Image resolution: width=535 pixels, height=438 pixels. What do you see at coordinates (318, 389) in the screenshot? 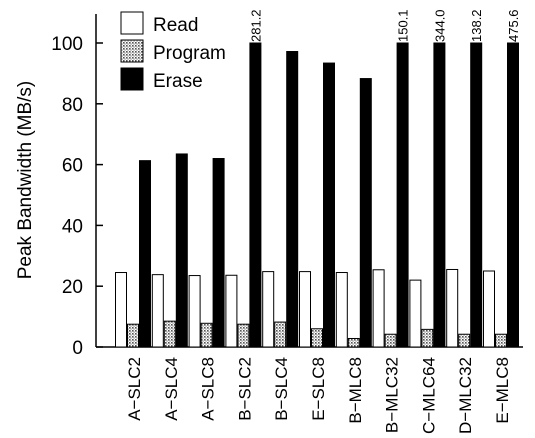
I see `category-label: E−SLC8` at bounding box center [318, 389].